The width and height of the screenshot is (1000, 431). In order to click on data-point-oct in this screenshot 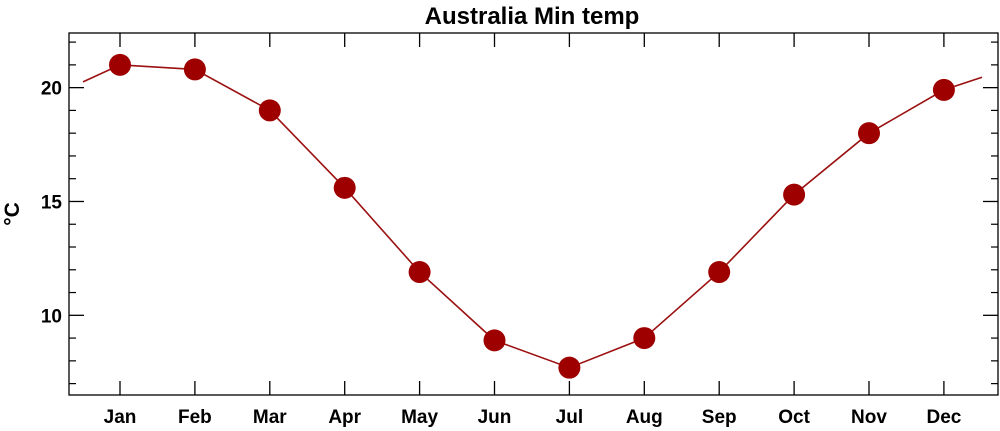, I will do `click(794, 194)`.